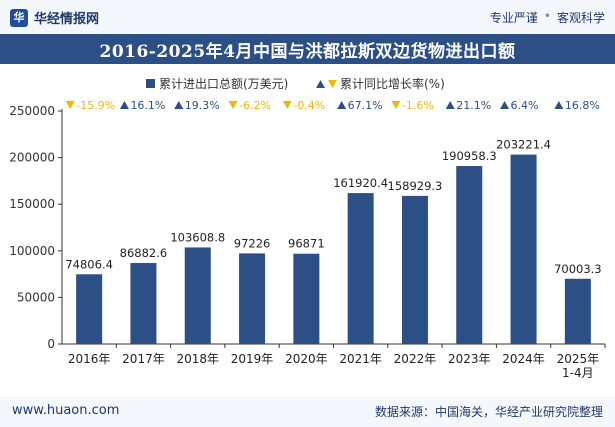 This screenshot has width=615, height=427. Describe the element at coordinates (67, 19) in the screenshot. I see `brand-name: 华经情报网` at that location.